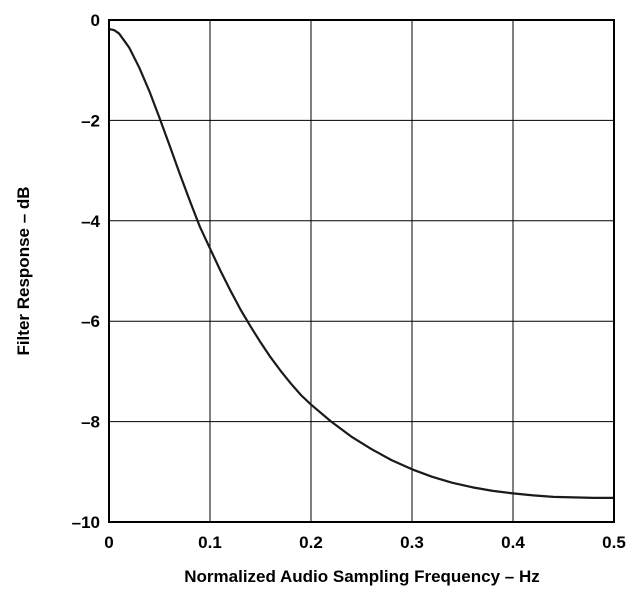 This screenshot has height=590, width=629. I want to click on x-tick-label: 0.1, so click(210, 542).